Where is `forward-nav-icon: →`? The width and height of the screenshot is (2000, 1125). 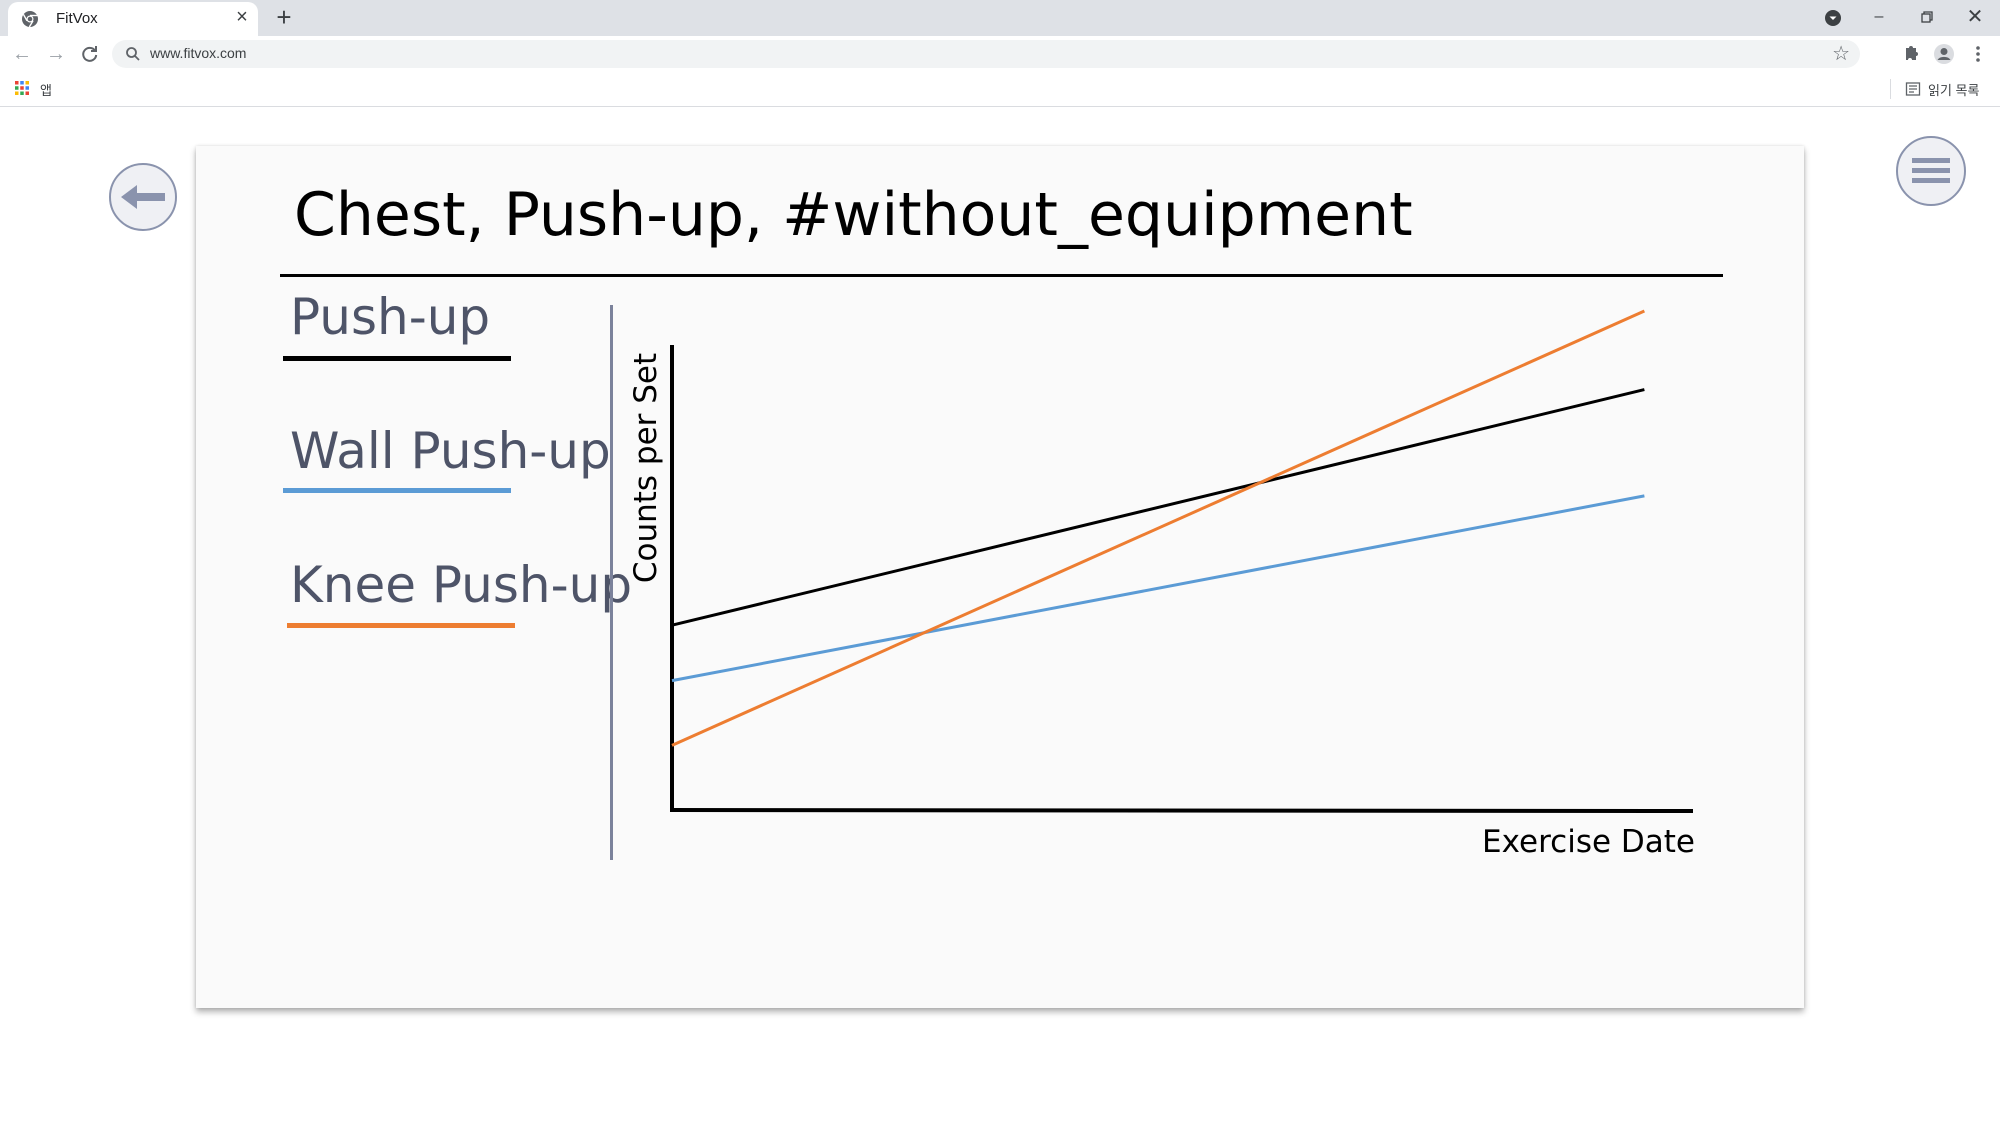
forward-nav-icon: → is located at coordinates (56, 54).